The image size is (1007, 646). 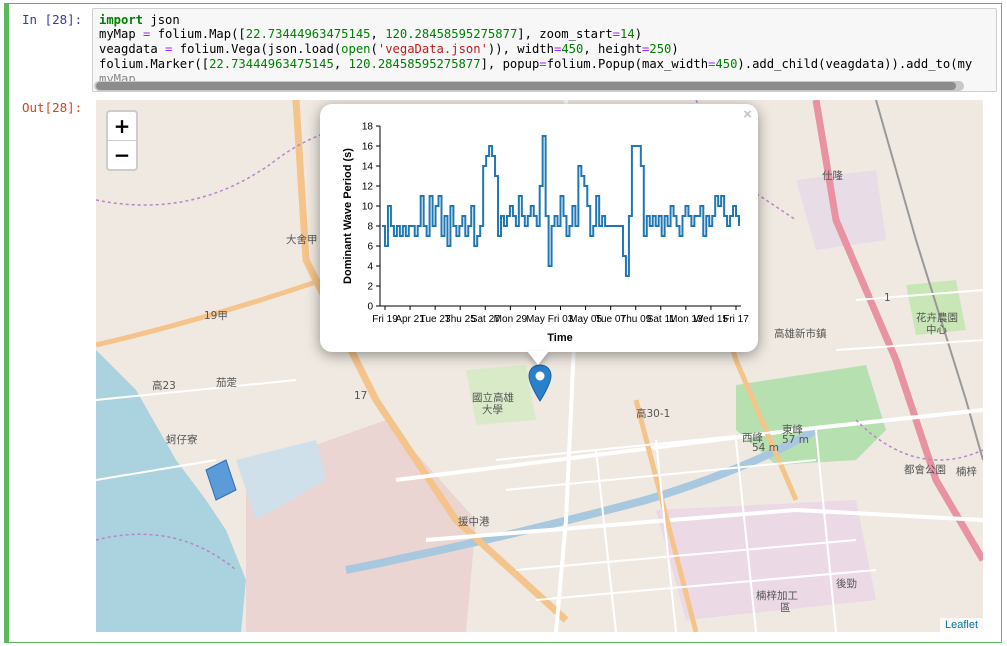 What do you see at coordinates (800, 334) in the screenshot?
I see `map-label: 高雄新市鎮` at bounding box center [800, 334].